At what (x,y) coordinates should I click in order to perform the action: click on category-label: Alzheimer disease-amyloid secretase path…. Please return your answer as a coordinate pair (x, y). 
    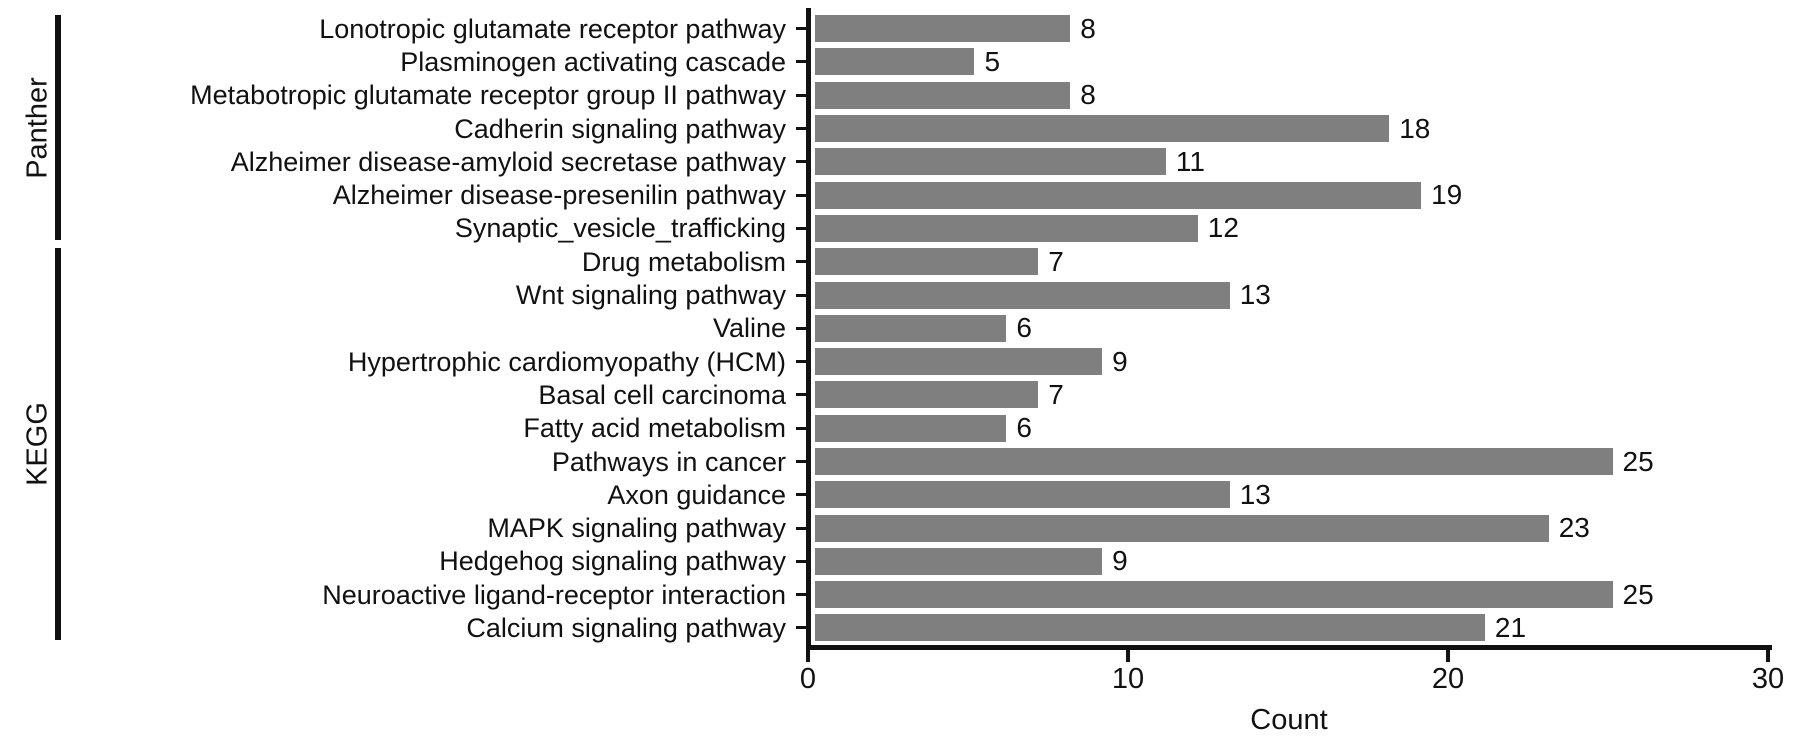
    Looking at the image, I should click on (508, 161).